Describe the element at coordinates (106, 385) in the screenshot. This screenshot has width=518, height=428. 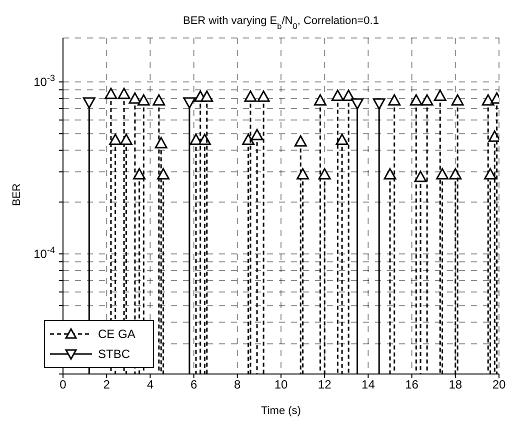
I see `x-tick-label: 2` at that location.